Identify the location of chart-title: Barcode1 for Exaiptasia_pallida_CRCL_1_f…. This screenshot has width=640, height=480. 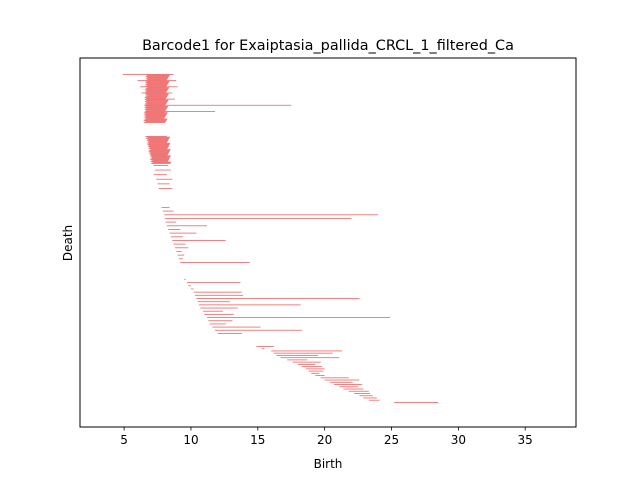
(328, 46).